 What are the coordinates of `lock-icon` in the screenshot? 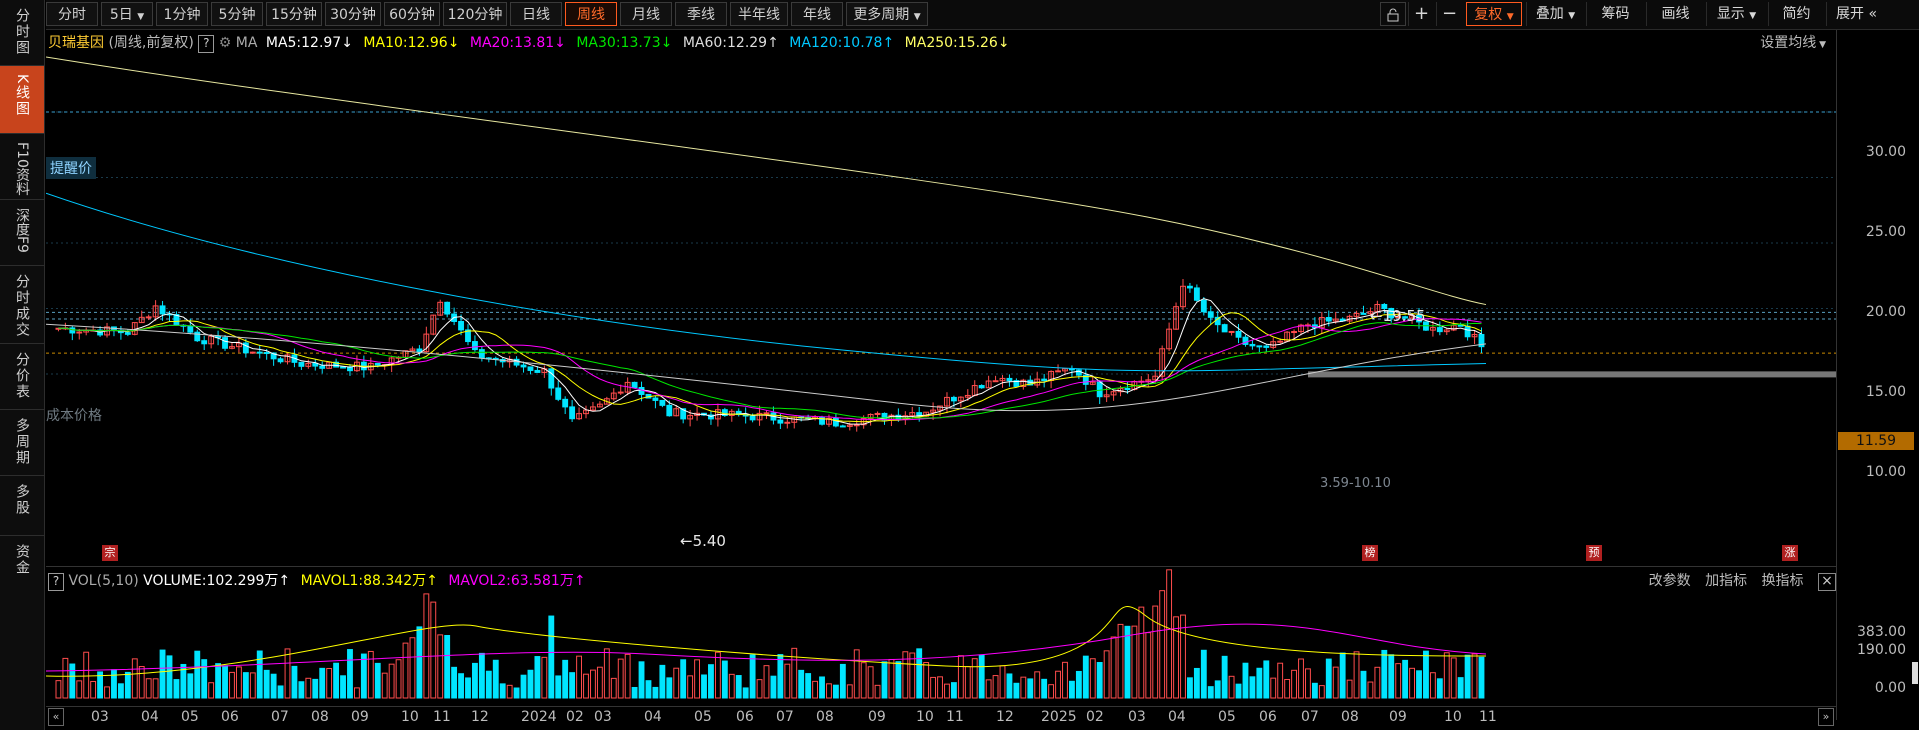 It's located at (1393, 14).